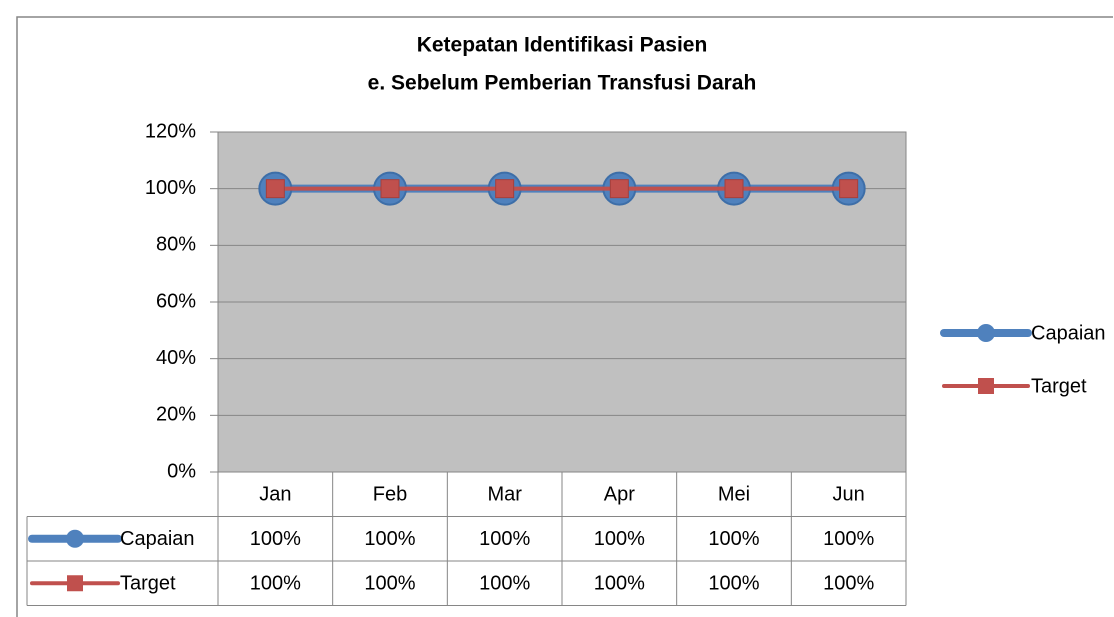  What do you see at coordinates (849, 495) in the screenshot?
I see `x-tick-label: Jun` at bounding box center [849, 495].